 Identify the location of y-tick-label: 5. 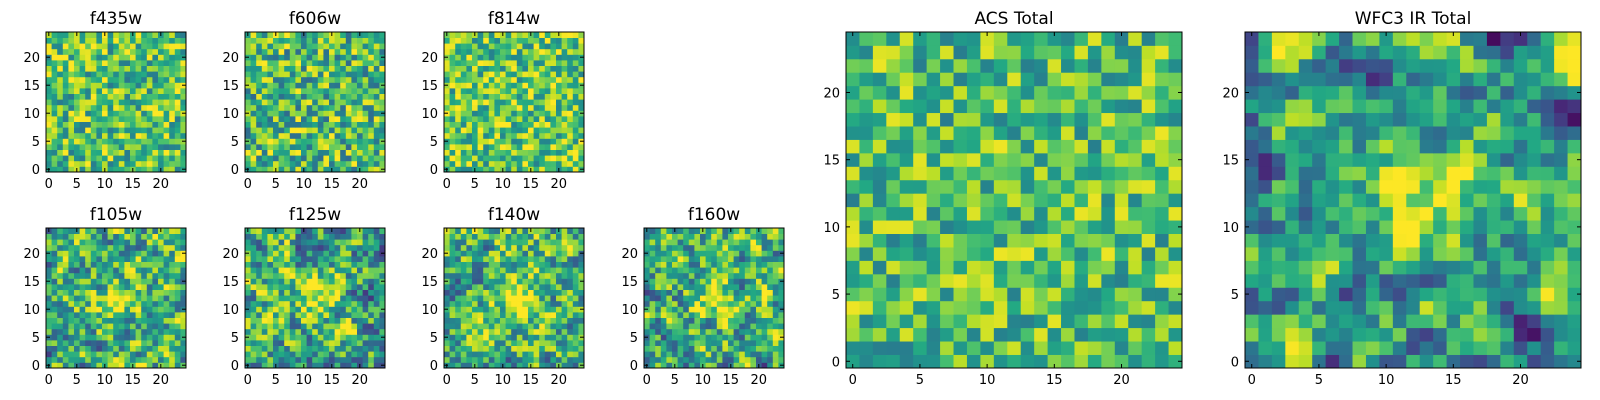
(434, 338).